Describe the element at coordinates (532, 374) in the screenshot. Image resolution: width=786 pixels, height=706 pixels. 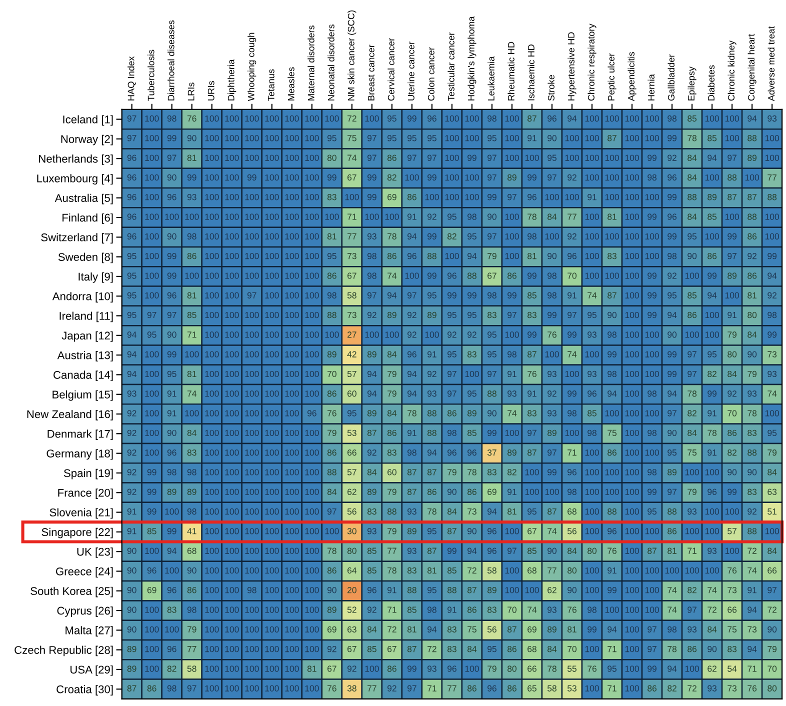
I see `data-label: 76` at that location.